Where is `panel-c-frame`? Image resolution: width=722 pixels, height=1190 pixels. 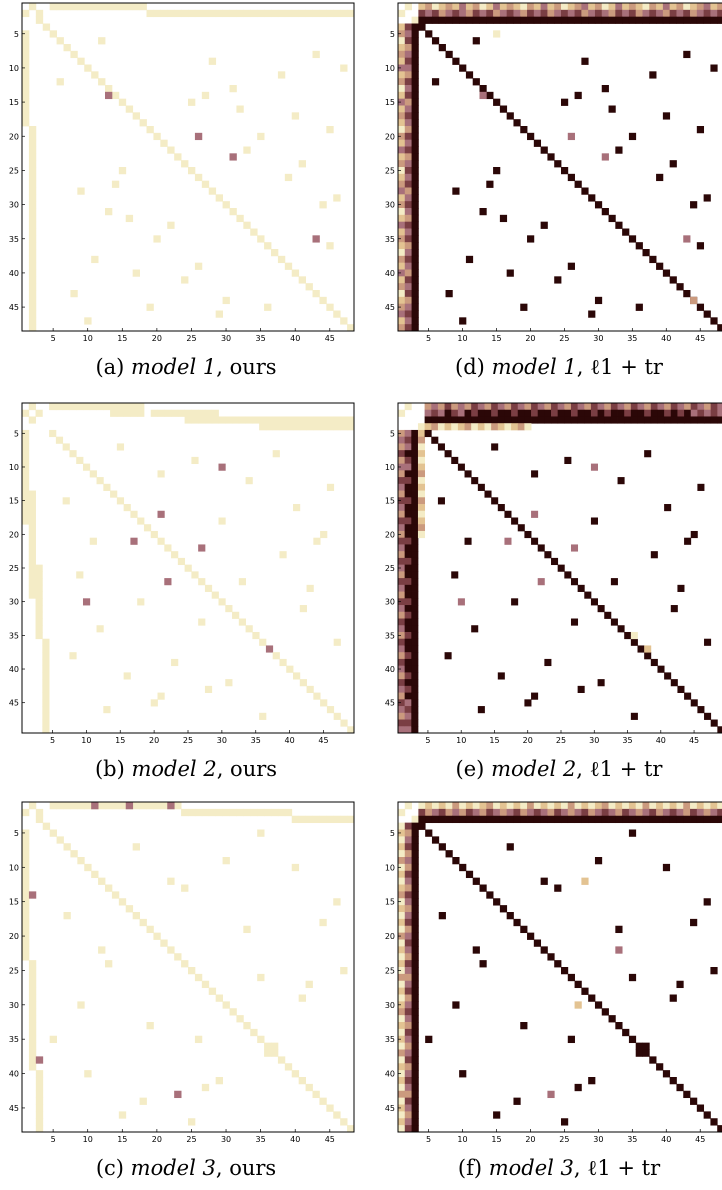
panel-c-frame is located at coordinates (188, 967).